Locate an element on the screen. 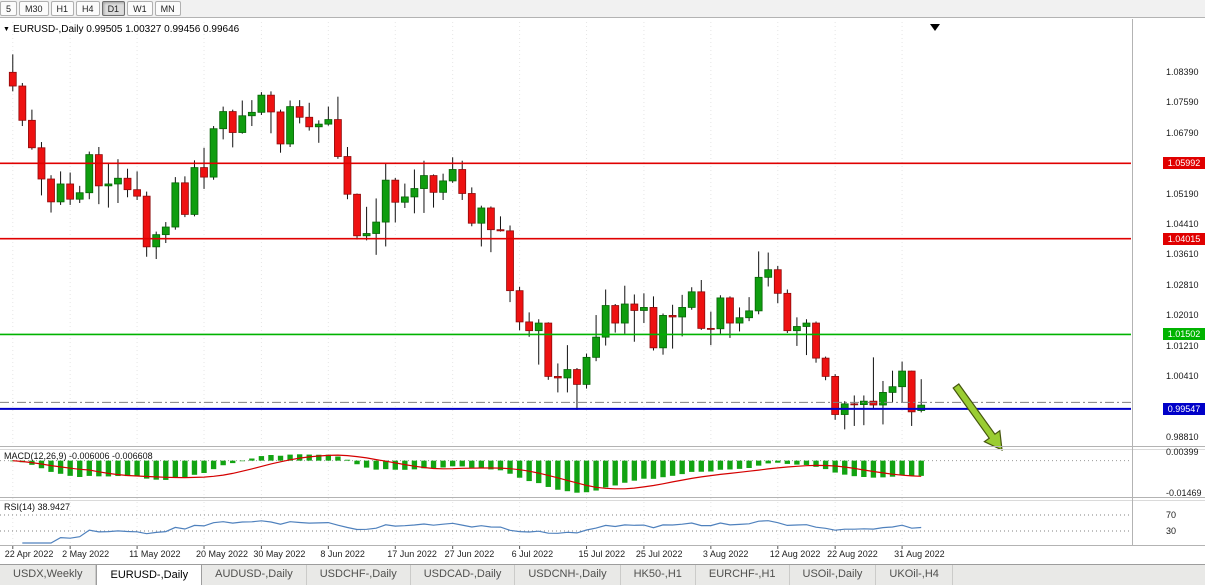 The height and width of the screenshot is (585, 1205). timeframe-button-w1: W1 is located at coordinates (140, 8).